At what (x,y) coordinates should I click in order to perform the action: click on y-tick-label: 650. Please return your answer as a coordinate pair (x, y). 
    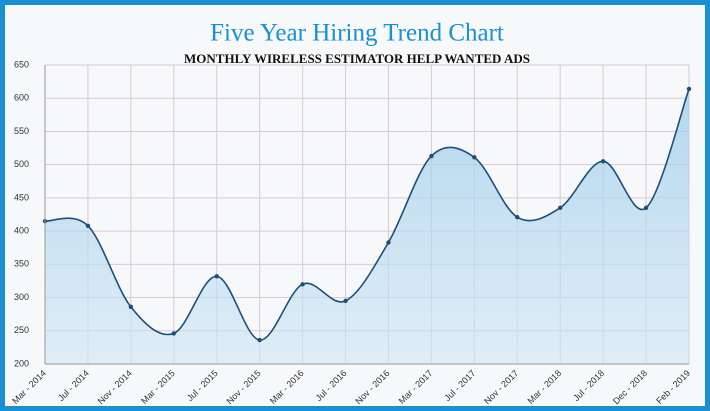
    Looking at the image, I should click on (21, 64).